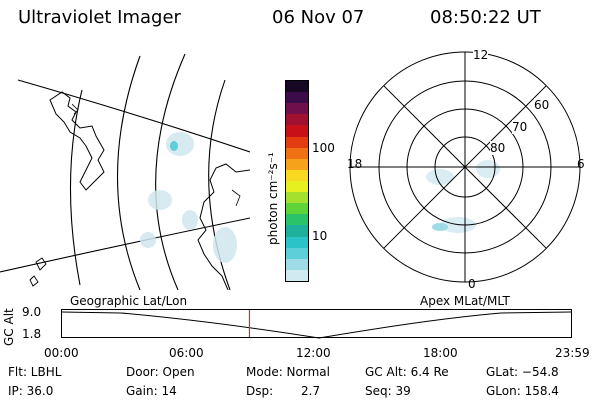 The width and height of the screenshot is (600, 400). I want to click on timeline-x-tick-4: 23:59, so click(572, 353).